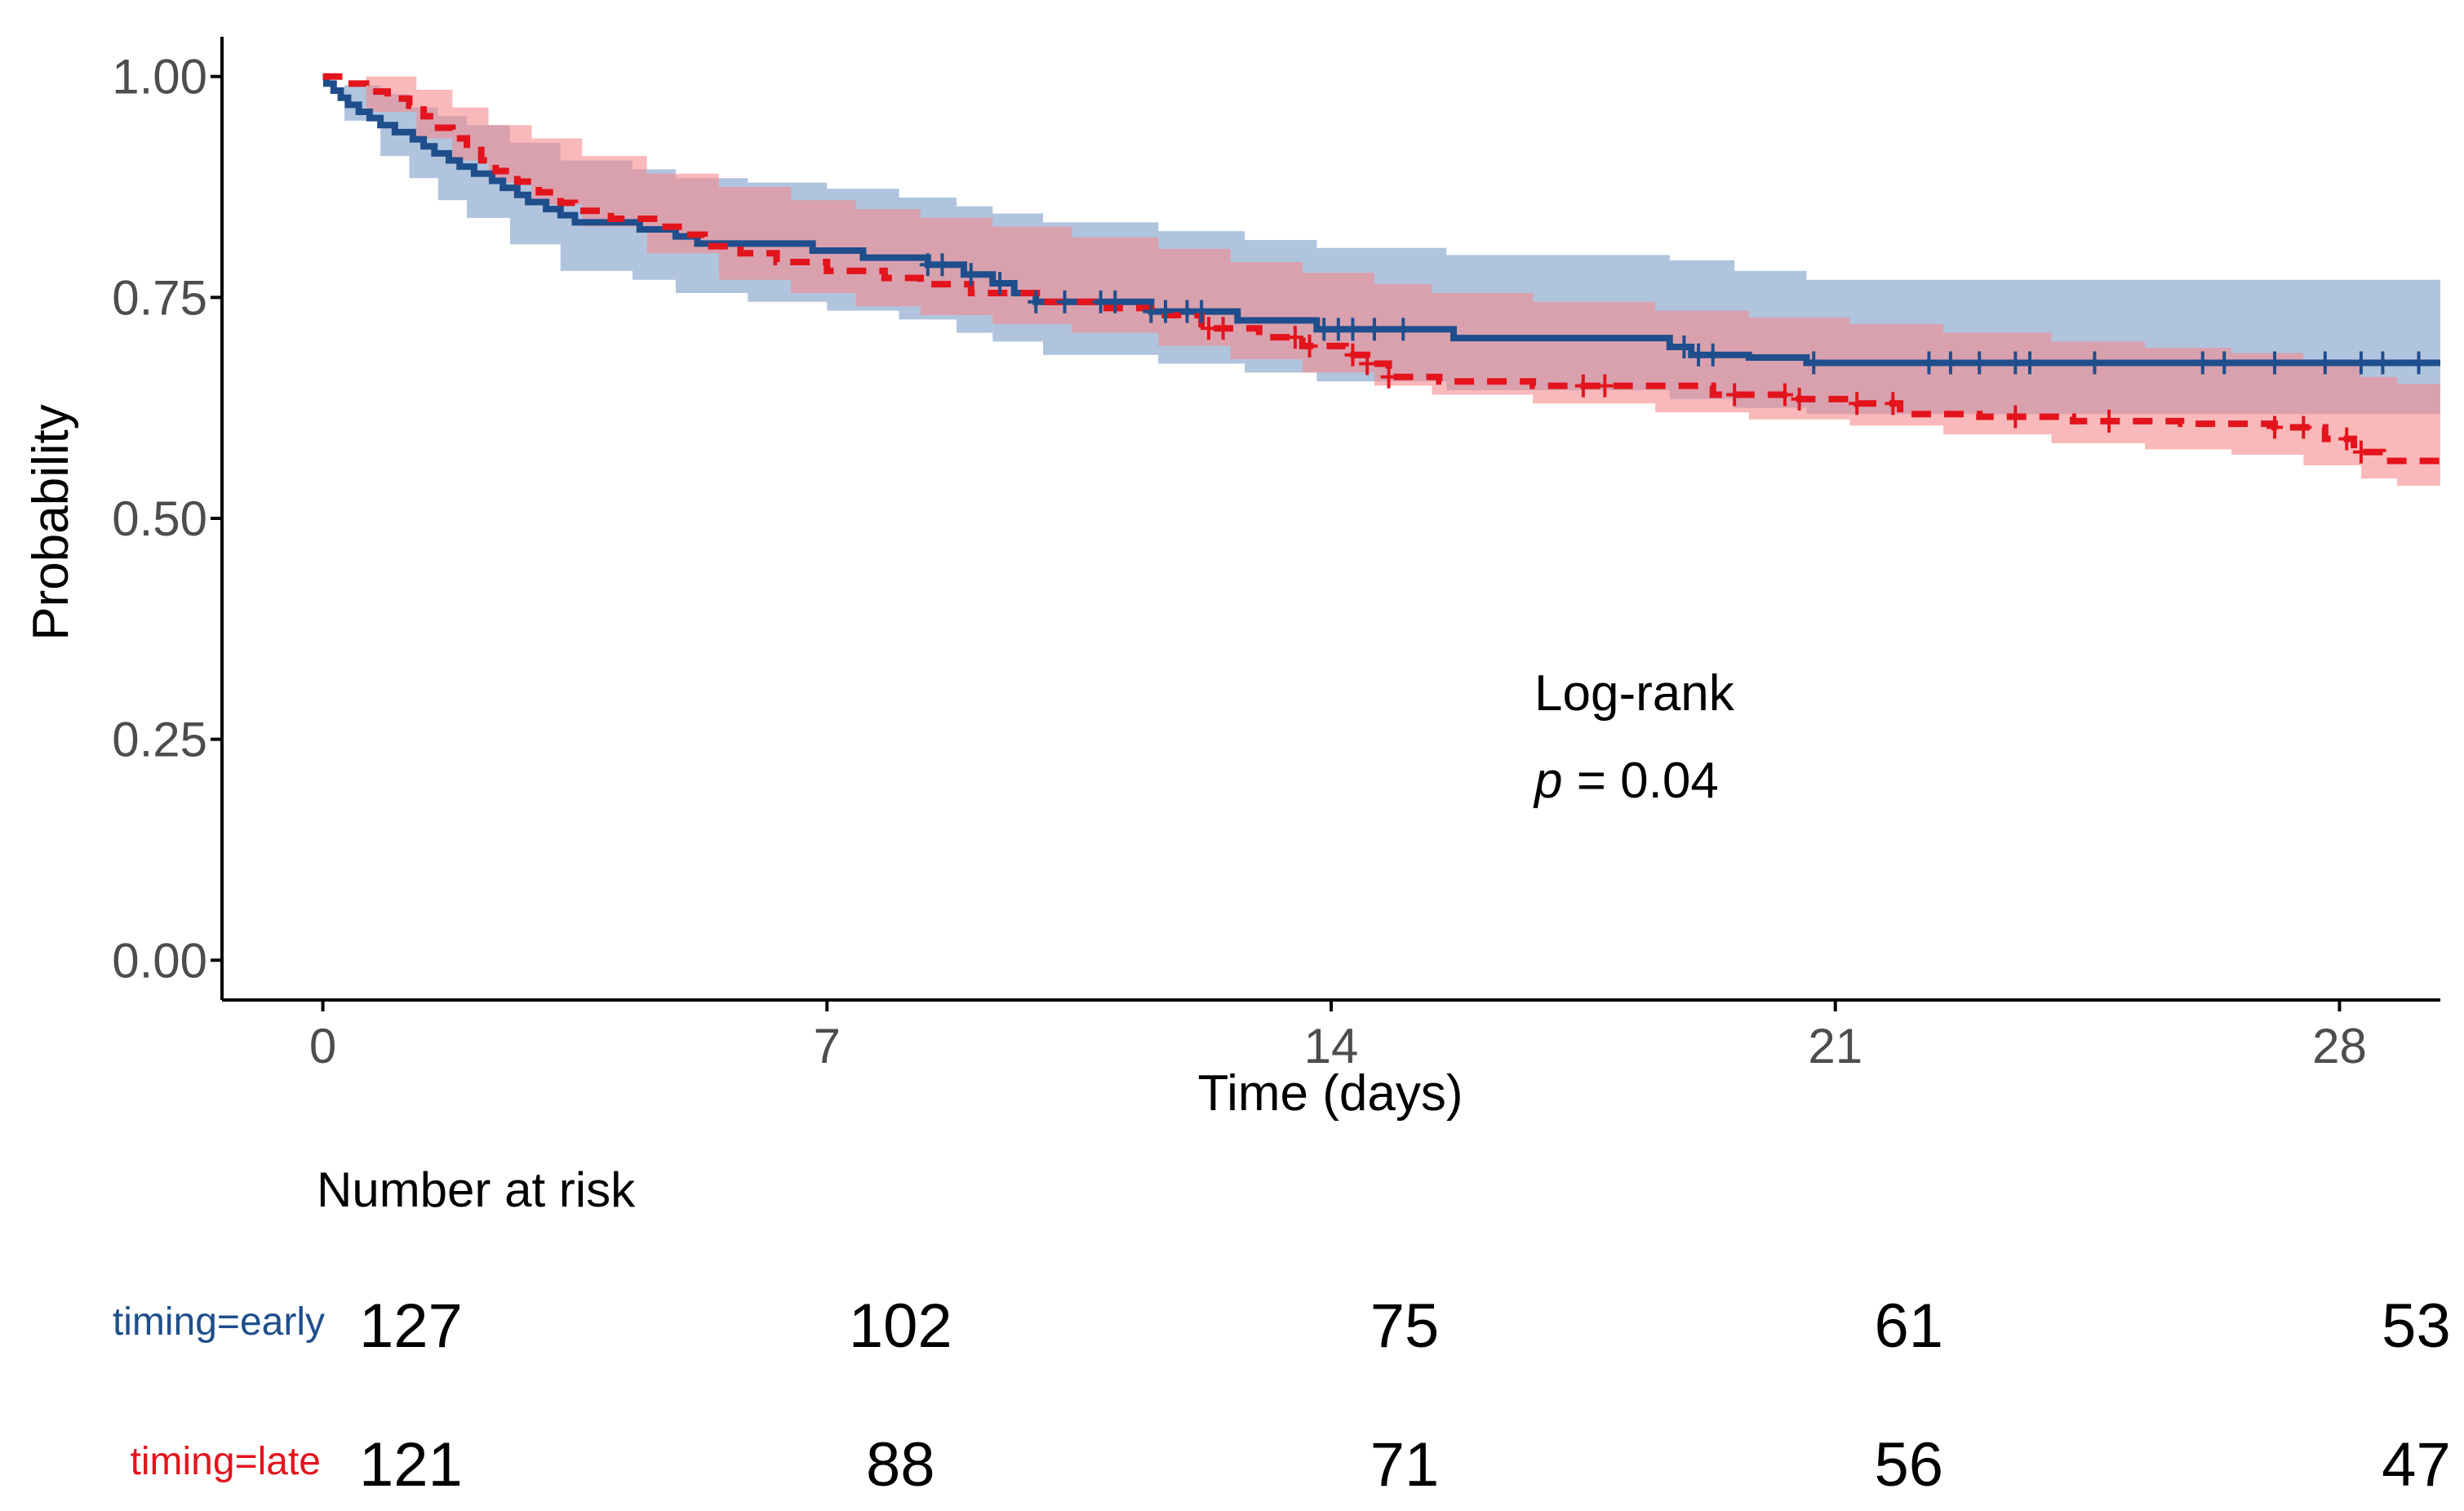 The width and height of the screenshot is (2464, 1511). Describe the element at coordinates (411, 1465) in the screenshot. I see `risk-value-late: 121` at that location.